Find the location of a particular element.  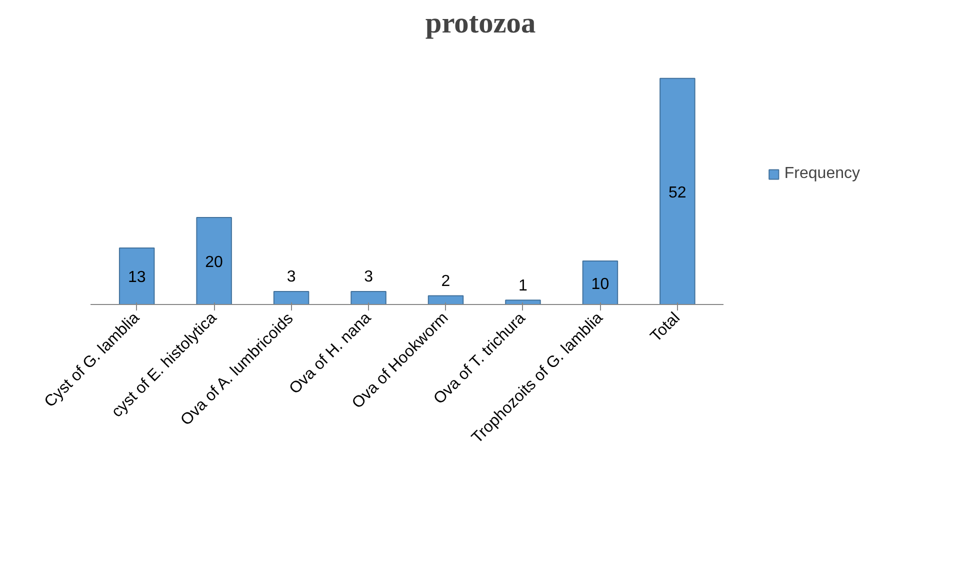

data-label: 52 is located at coordinates (677, 193).